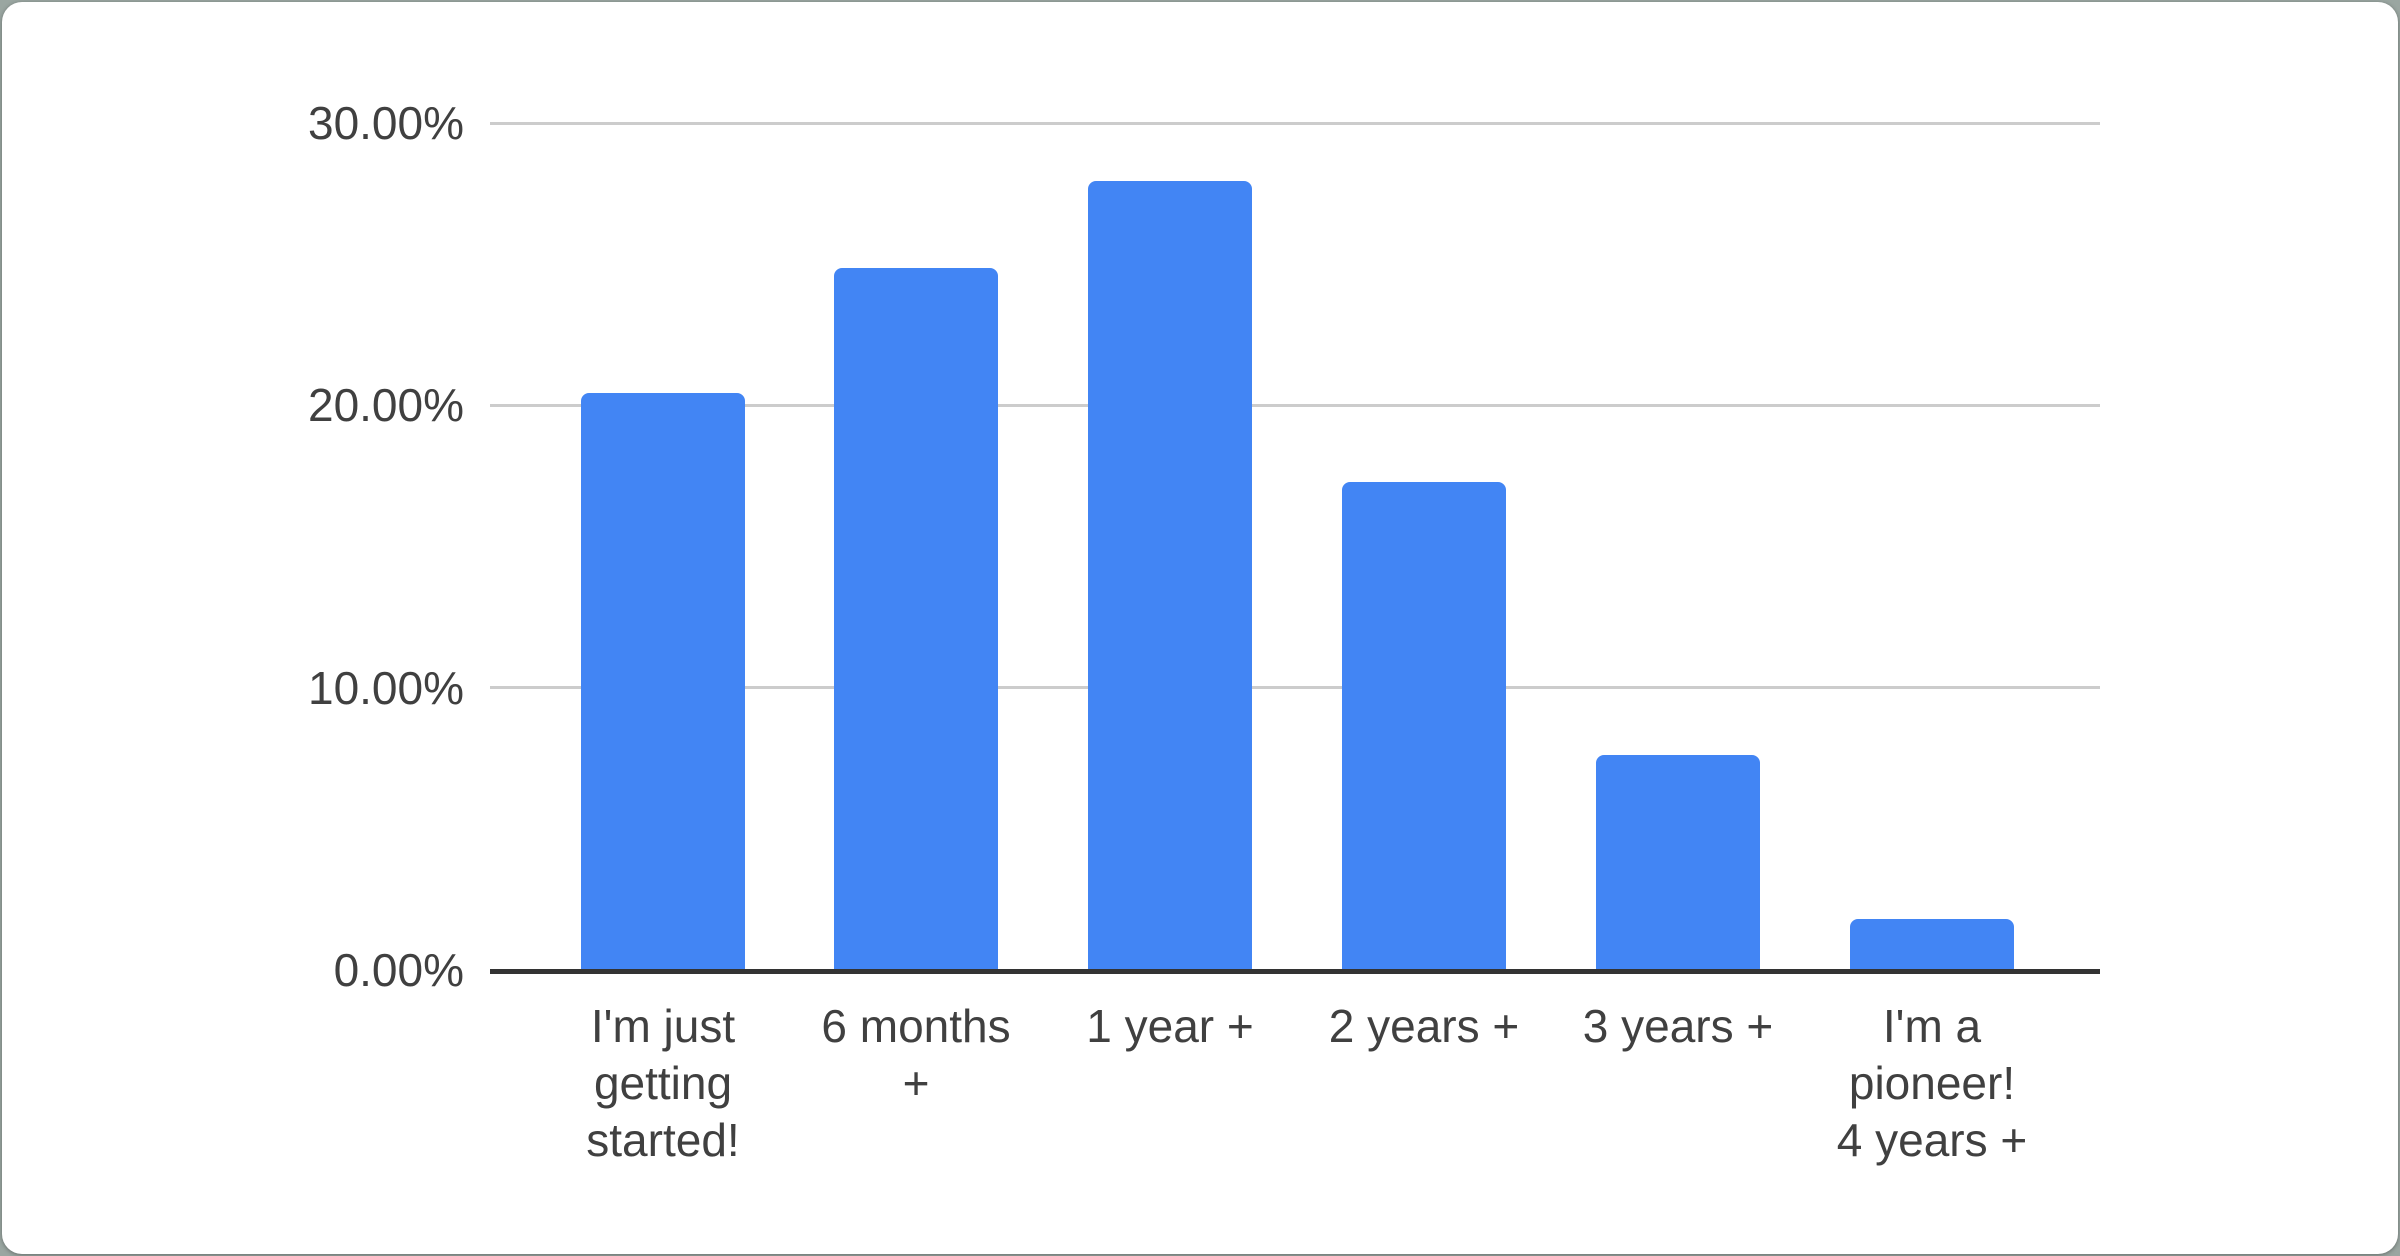  Describe the element at coordinates (398, 970) in the screenshot. I see `y-axis-tick-label: 0.00%` at that location.